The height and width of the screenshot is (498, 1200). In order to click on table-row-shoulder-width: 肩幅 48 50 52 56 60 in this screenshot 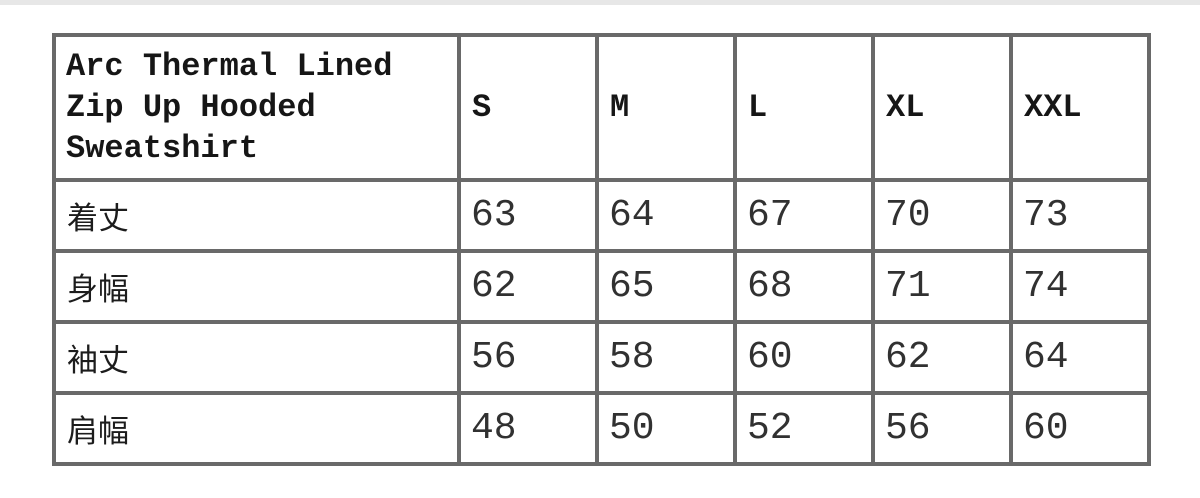, I will do `click(601, 428)`.